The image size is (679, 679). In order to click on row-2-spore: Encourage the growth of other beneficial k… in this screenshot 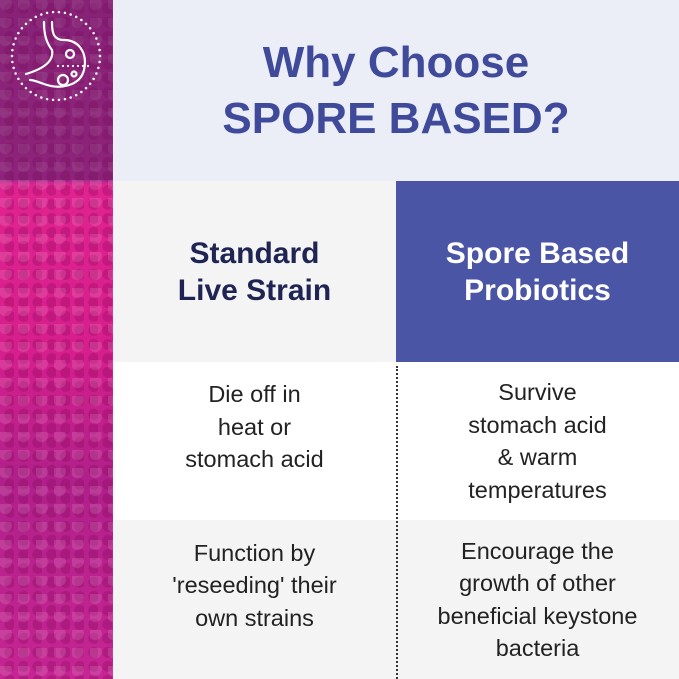, I will do `click(537, 599)`.